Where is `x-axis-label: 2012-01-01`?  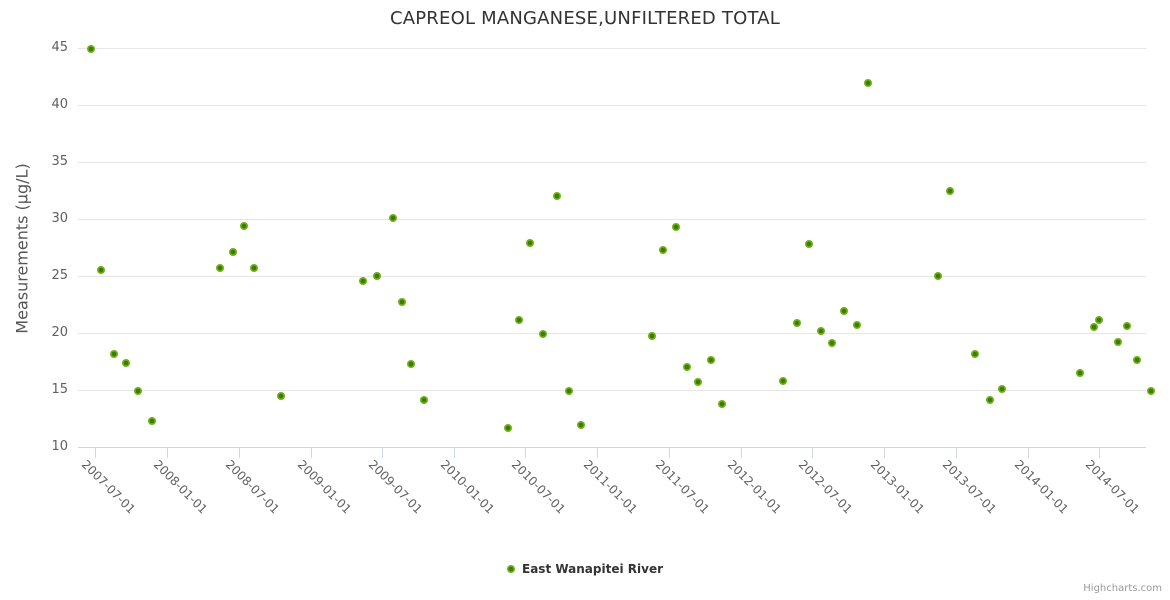 x-axis-label: 2012-01-01 is located at coordinates (754, 487).